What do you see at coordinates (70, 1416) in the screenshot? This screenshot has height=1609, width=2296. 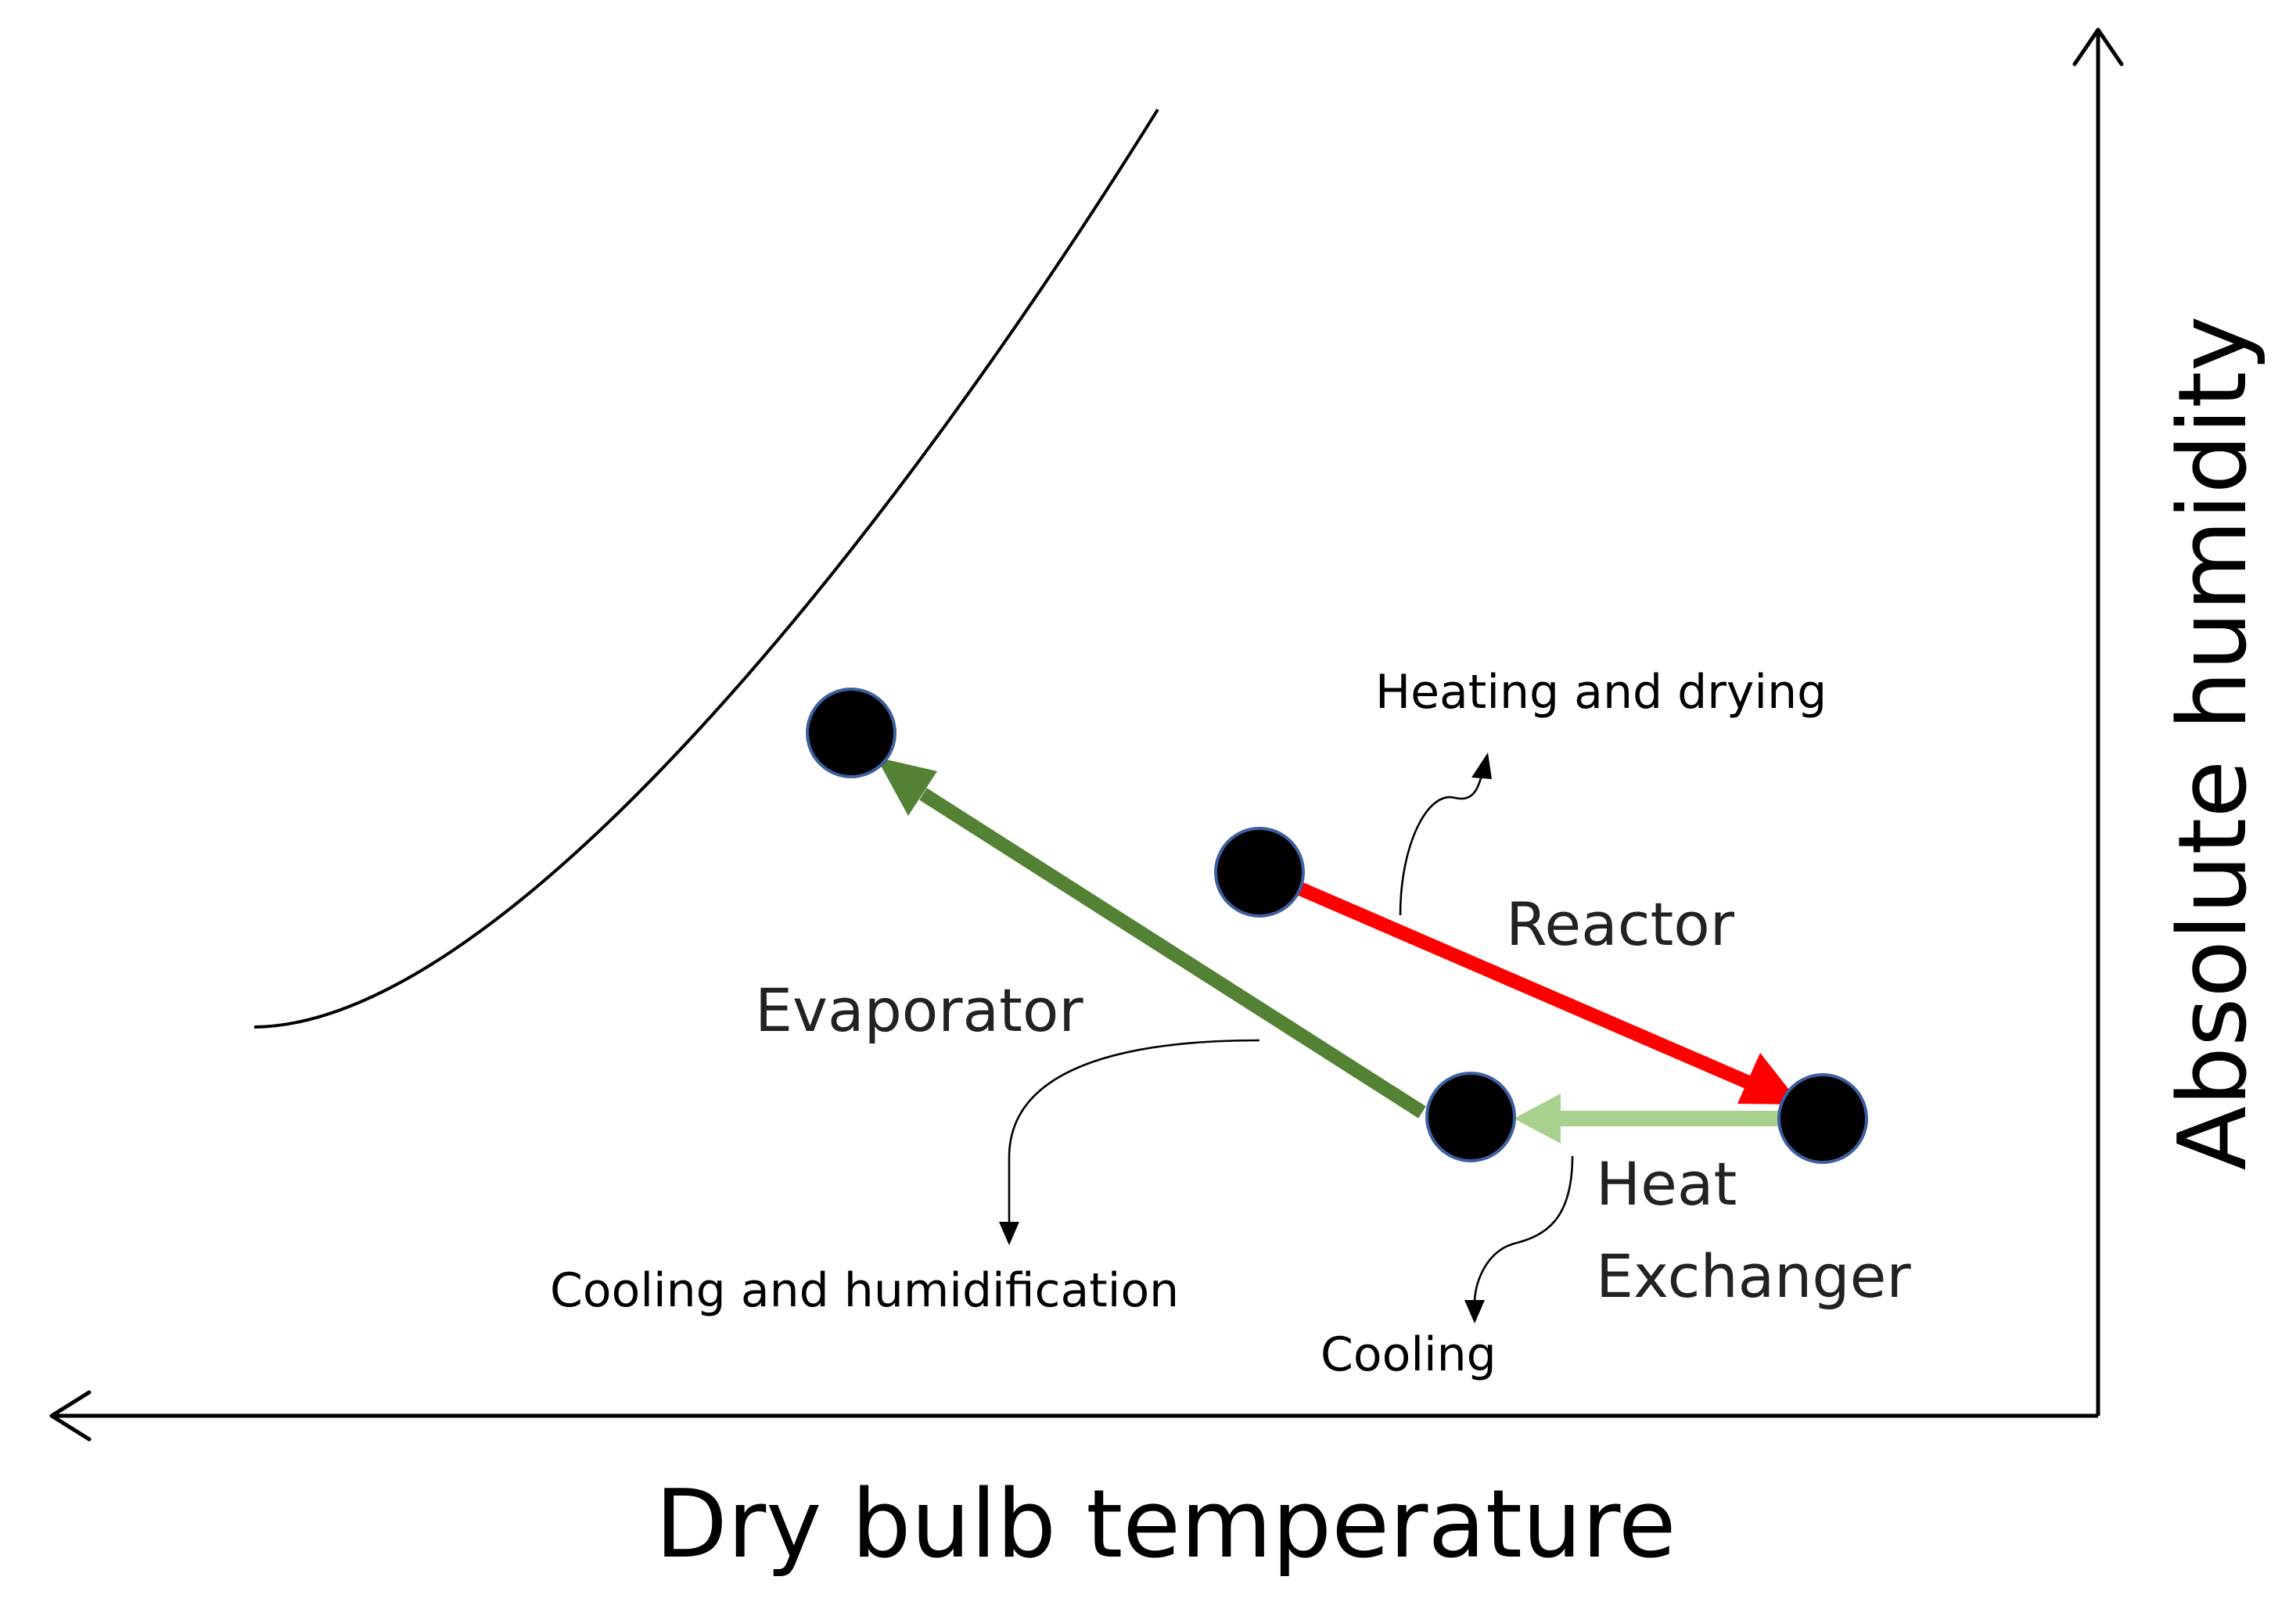 I see `x-axis-arrowhead` at bounding box center [70, 1416].